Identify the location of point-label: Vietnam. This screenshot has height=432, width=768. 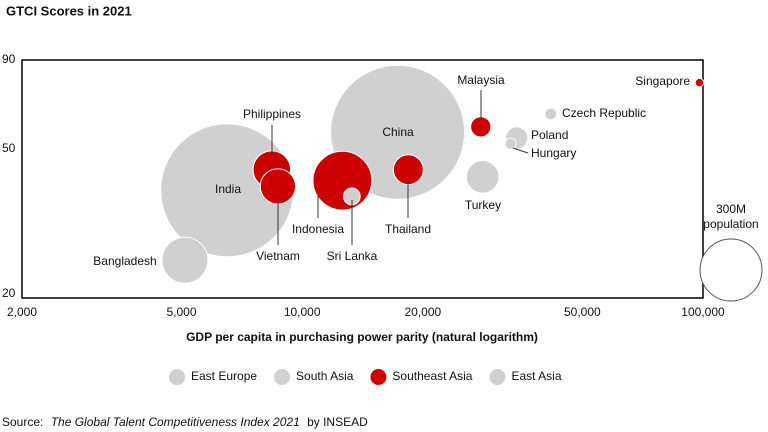
(278, 256).